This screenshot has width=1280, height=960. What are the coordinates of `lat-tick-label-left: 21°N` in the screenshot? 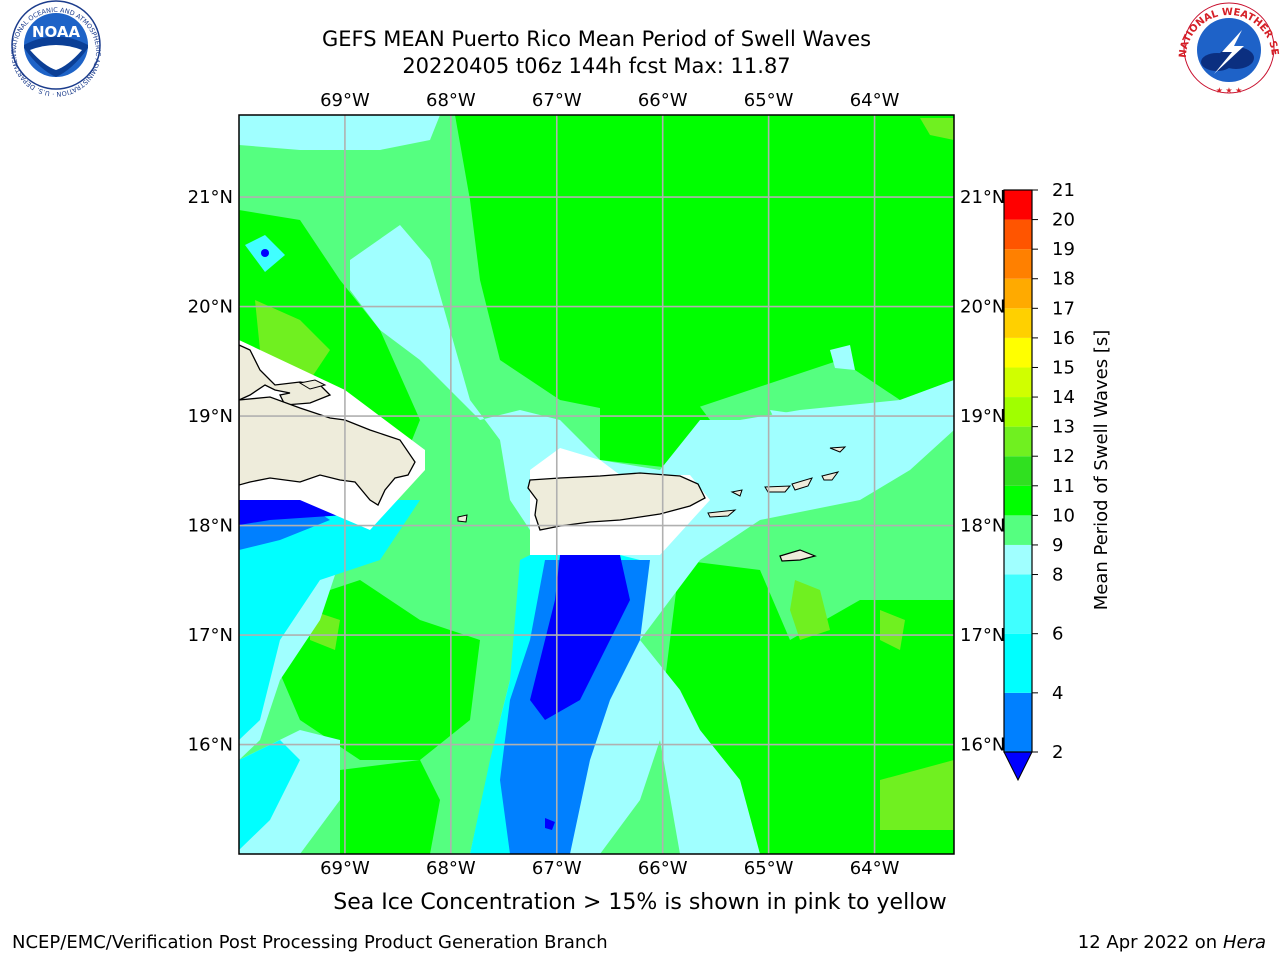 It's located at (210, 197).